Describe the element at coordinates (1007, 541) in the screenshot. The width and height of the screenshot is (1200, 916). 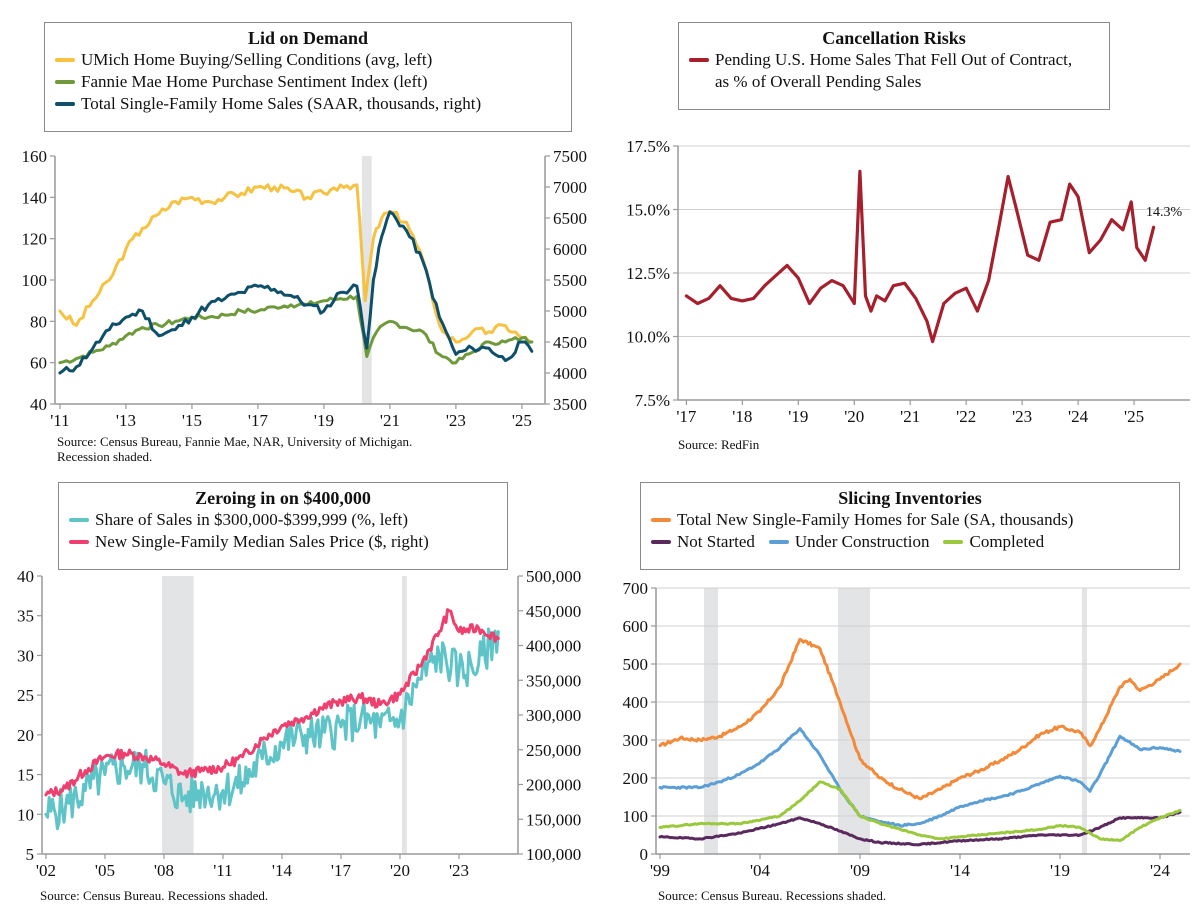
I see `legend-label-completed: Completed` at that location.